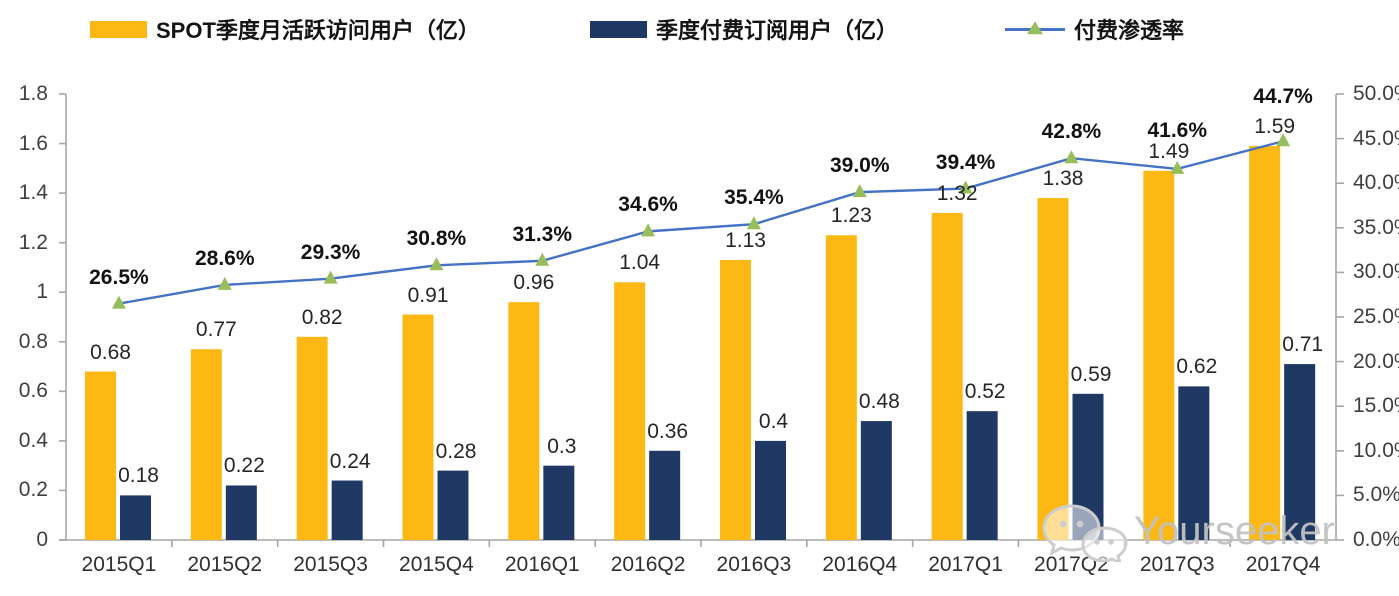 Image resolution: width=1399 pixels, height=596 pixels. I want to click on wechat-icon, so click(1085, 533).